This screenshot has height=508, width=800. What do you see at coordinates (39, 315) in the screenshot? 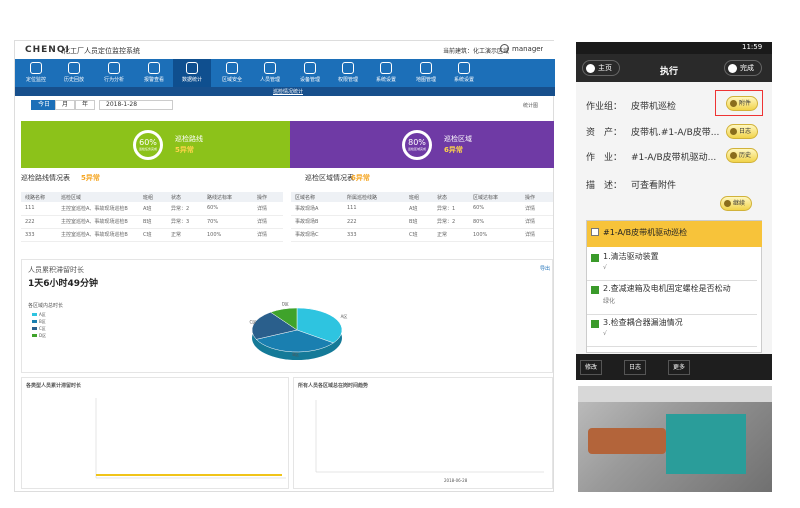
I see `legend-item: A区` at bounding box center [39, 315].